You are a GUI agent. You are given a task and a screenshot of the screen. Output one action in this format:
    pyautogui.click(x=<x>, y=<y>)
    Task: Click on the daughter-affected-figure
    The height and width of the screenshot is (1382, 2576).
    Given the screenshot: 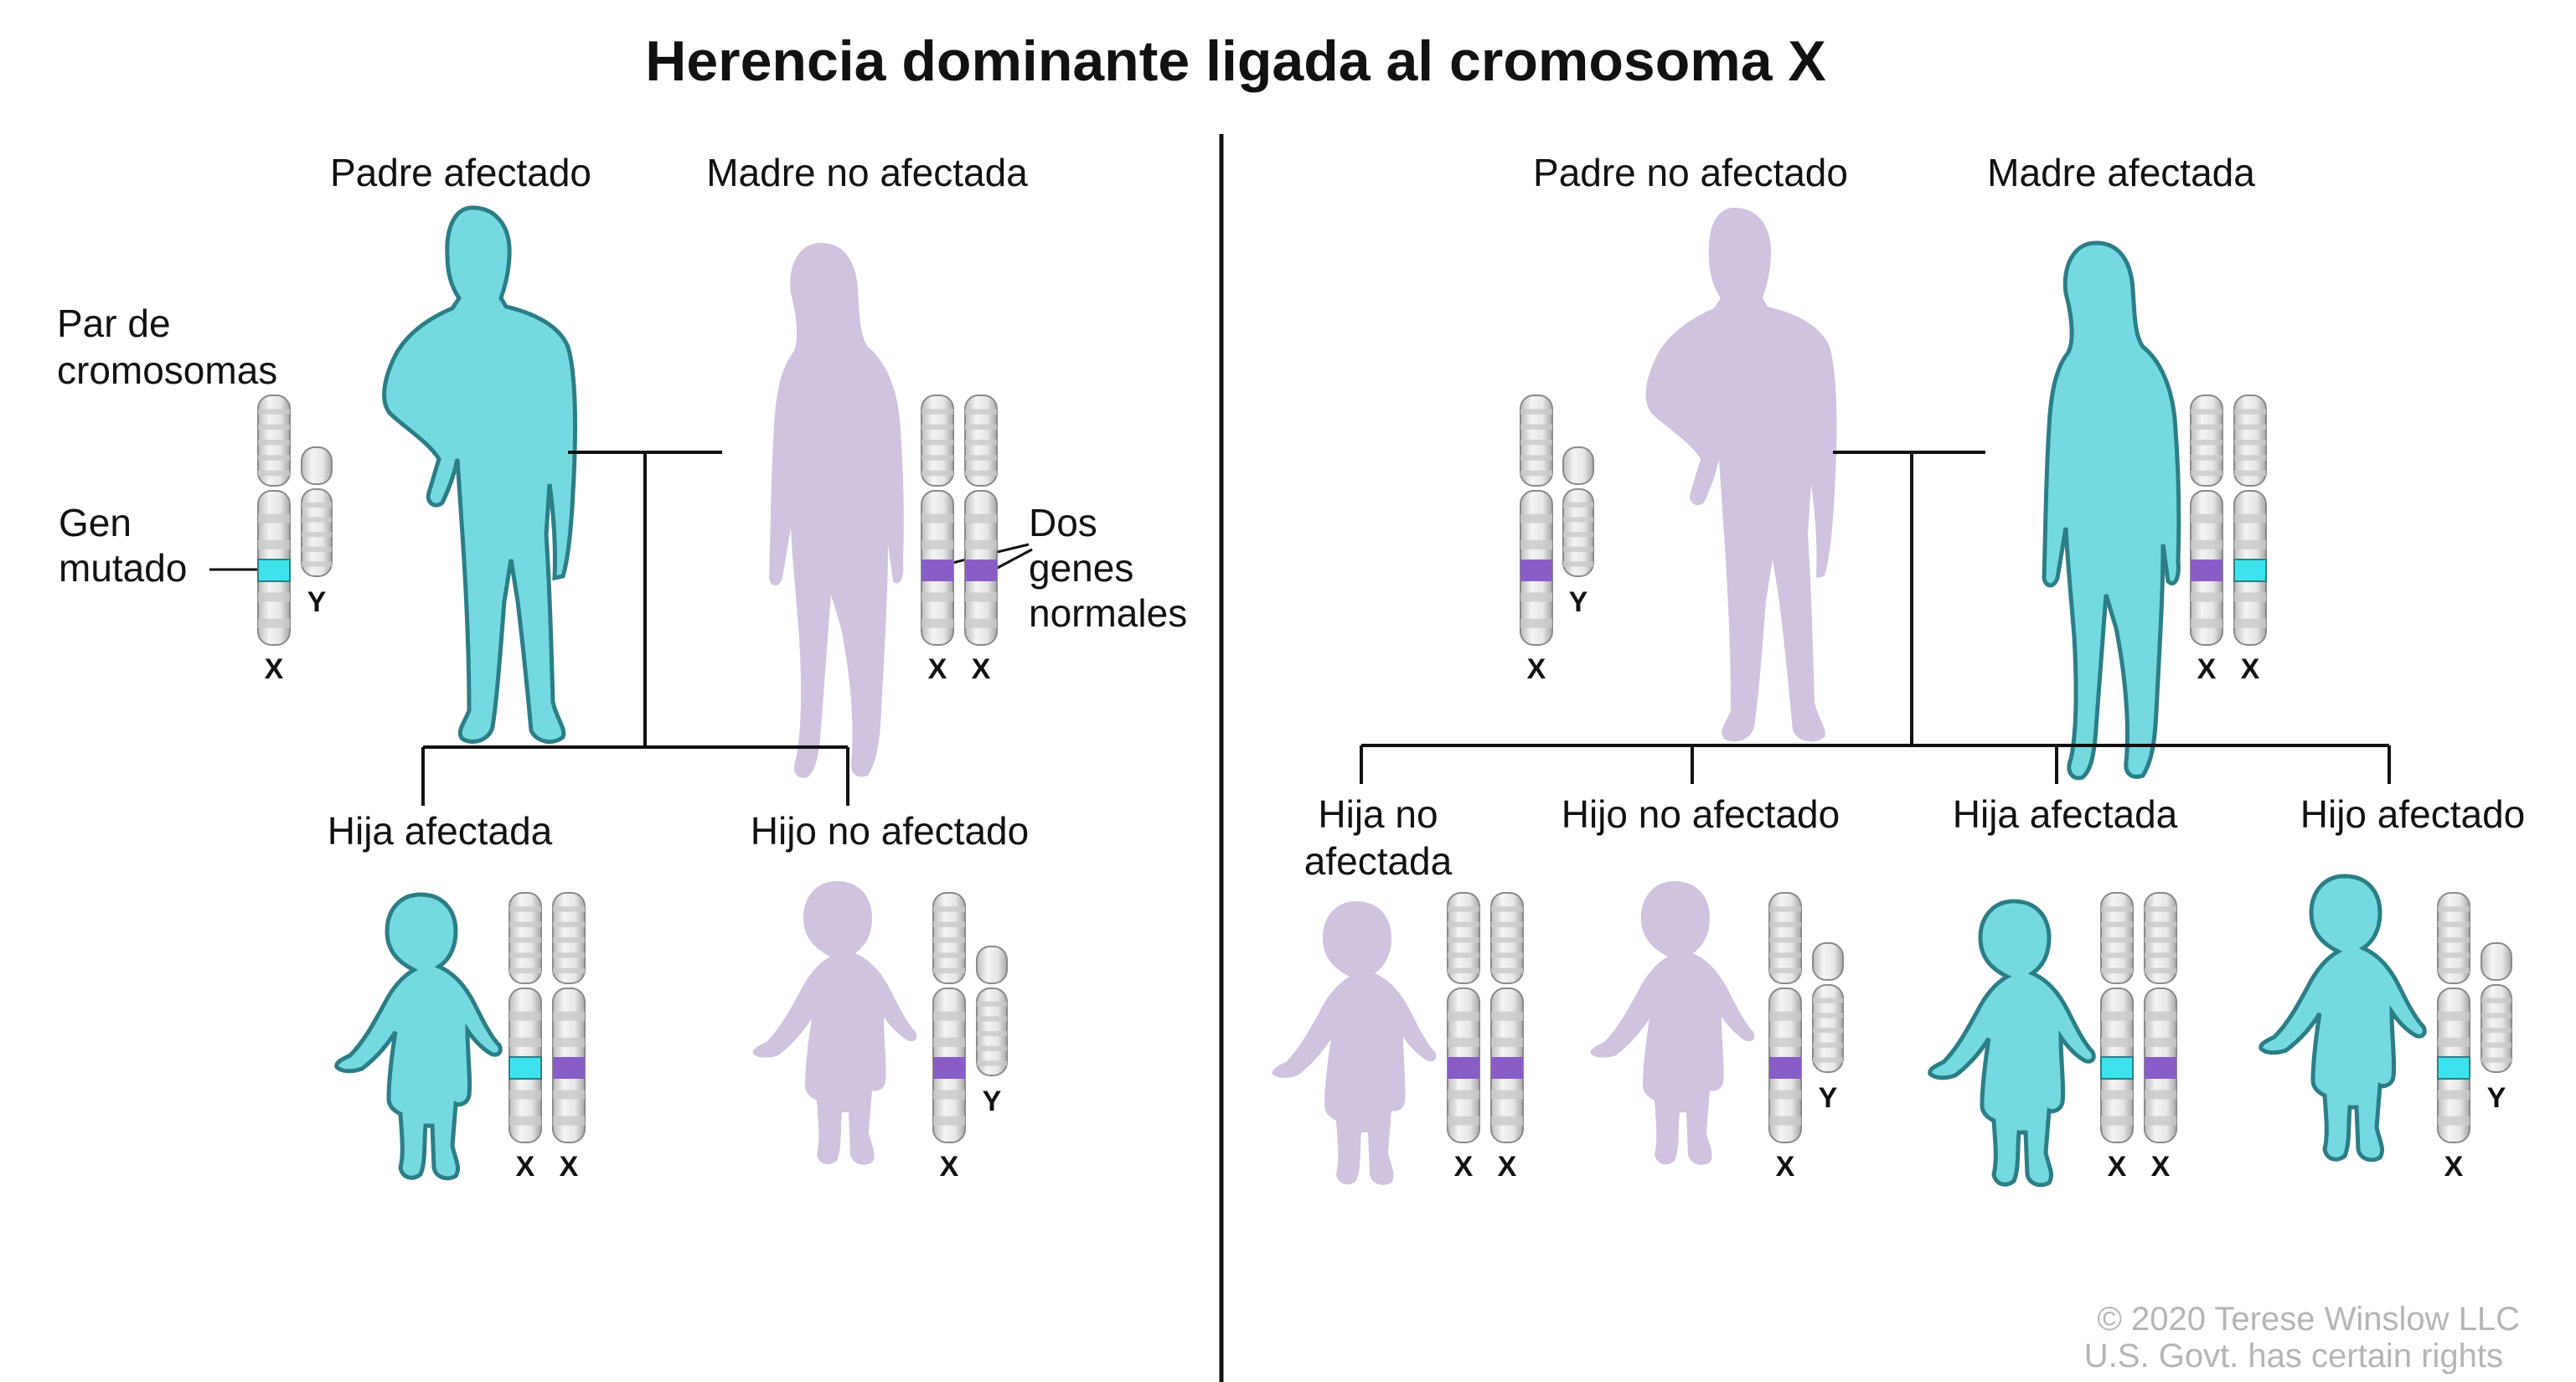 What is the action you would take?
    pyautogui.click(x=419, y=1036)
    